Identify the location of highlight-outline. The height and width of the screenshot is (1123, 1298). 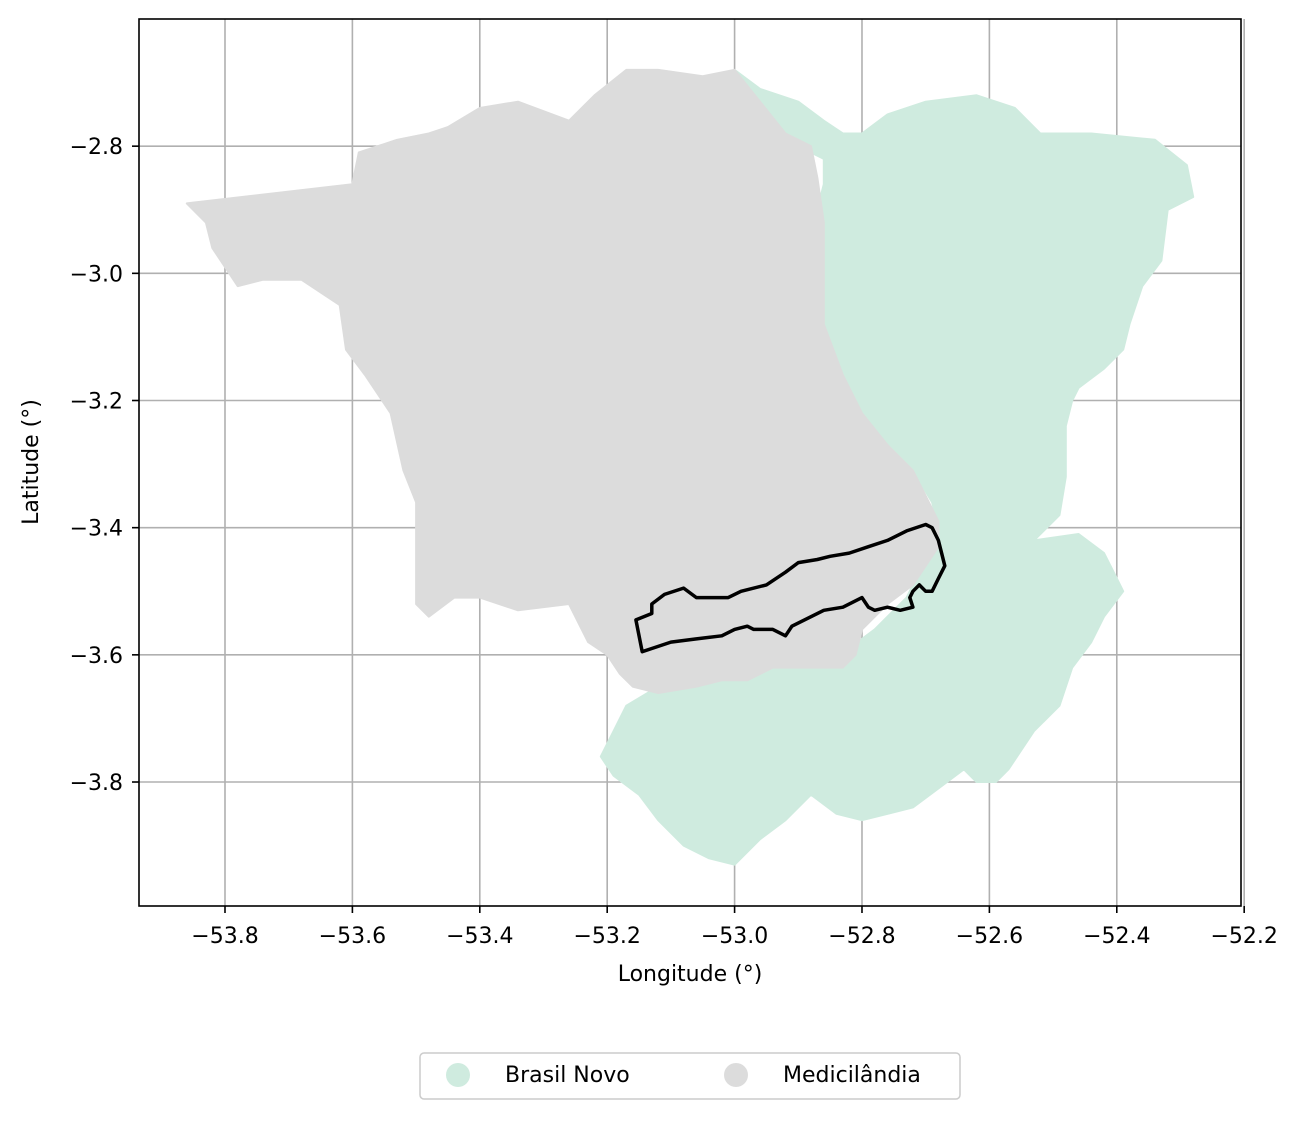
(790, 588).